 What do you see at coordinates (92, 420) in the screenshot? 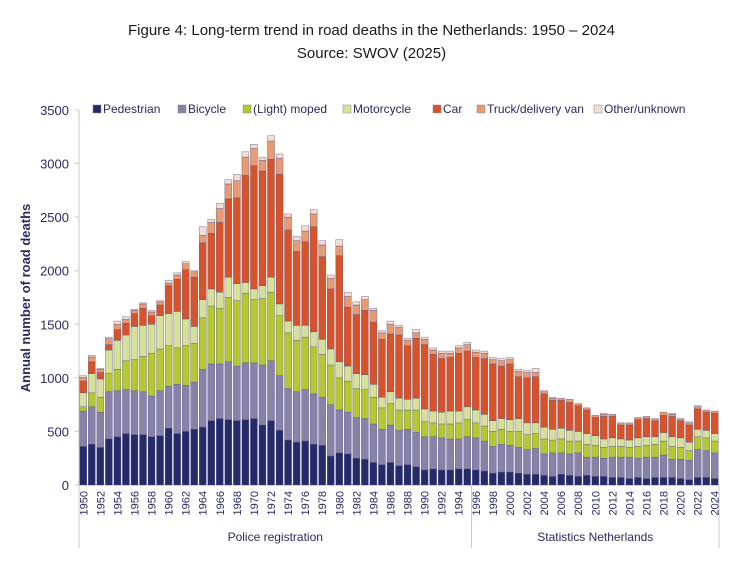
I see `bar-stack-1951` at bounding box center [92, 420].